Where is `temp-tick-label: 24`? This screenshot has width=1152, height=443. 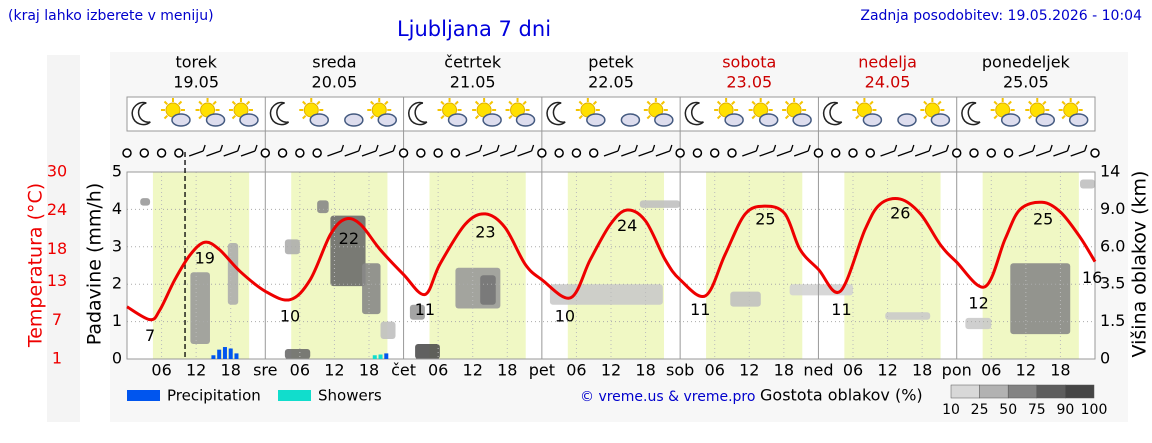 temp-tick-label: 24 is located at coordinates (57, 209).